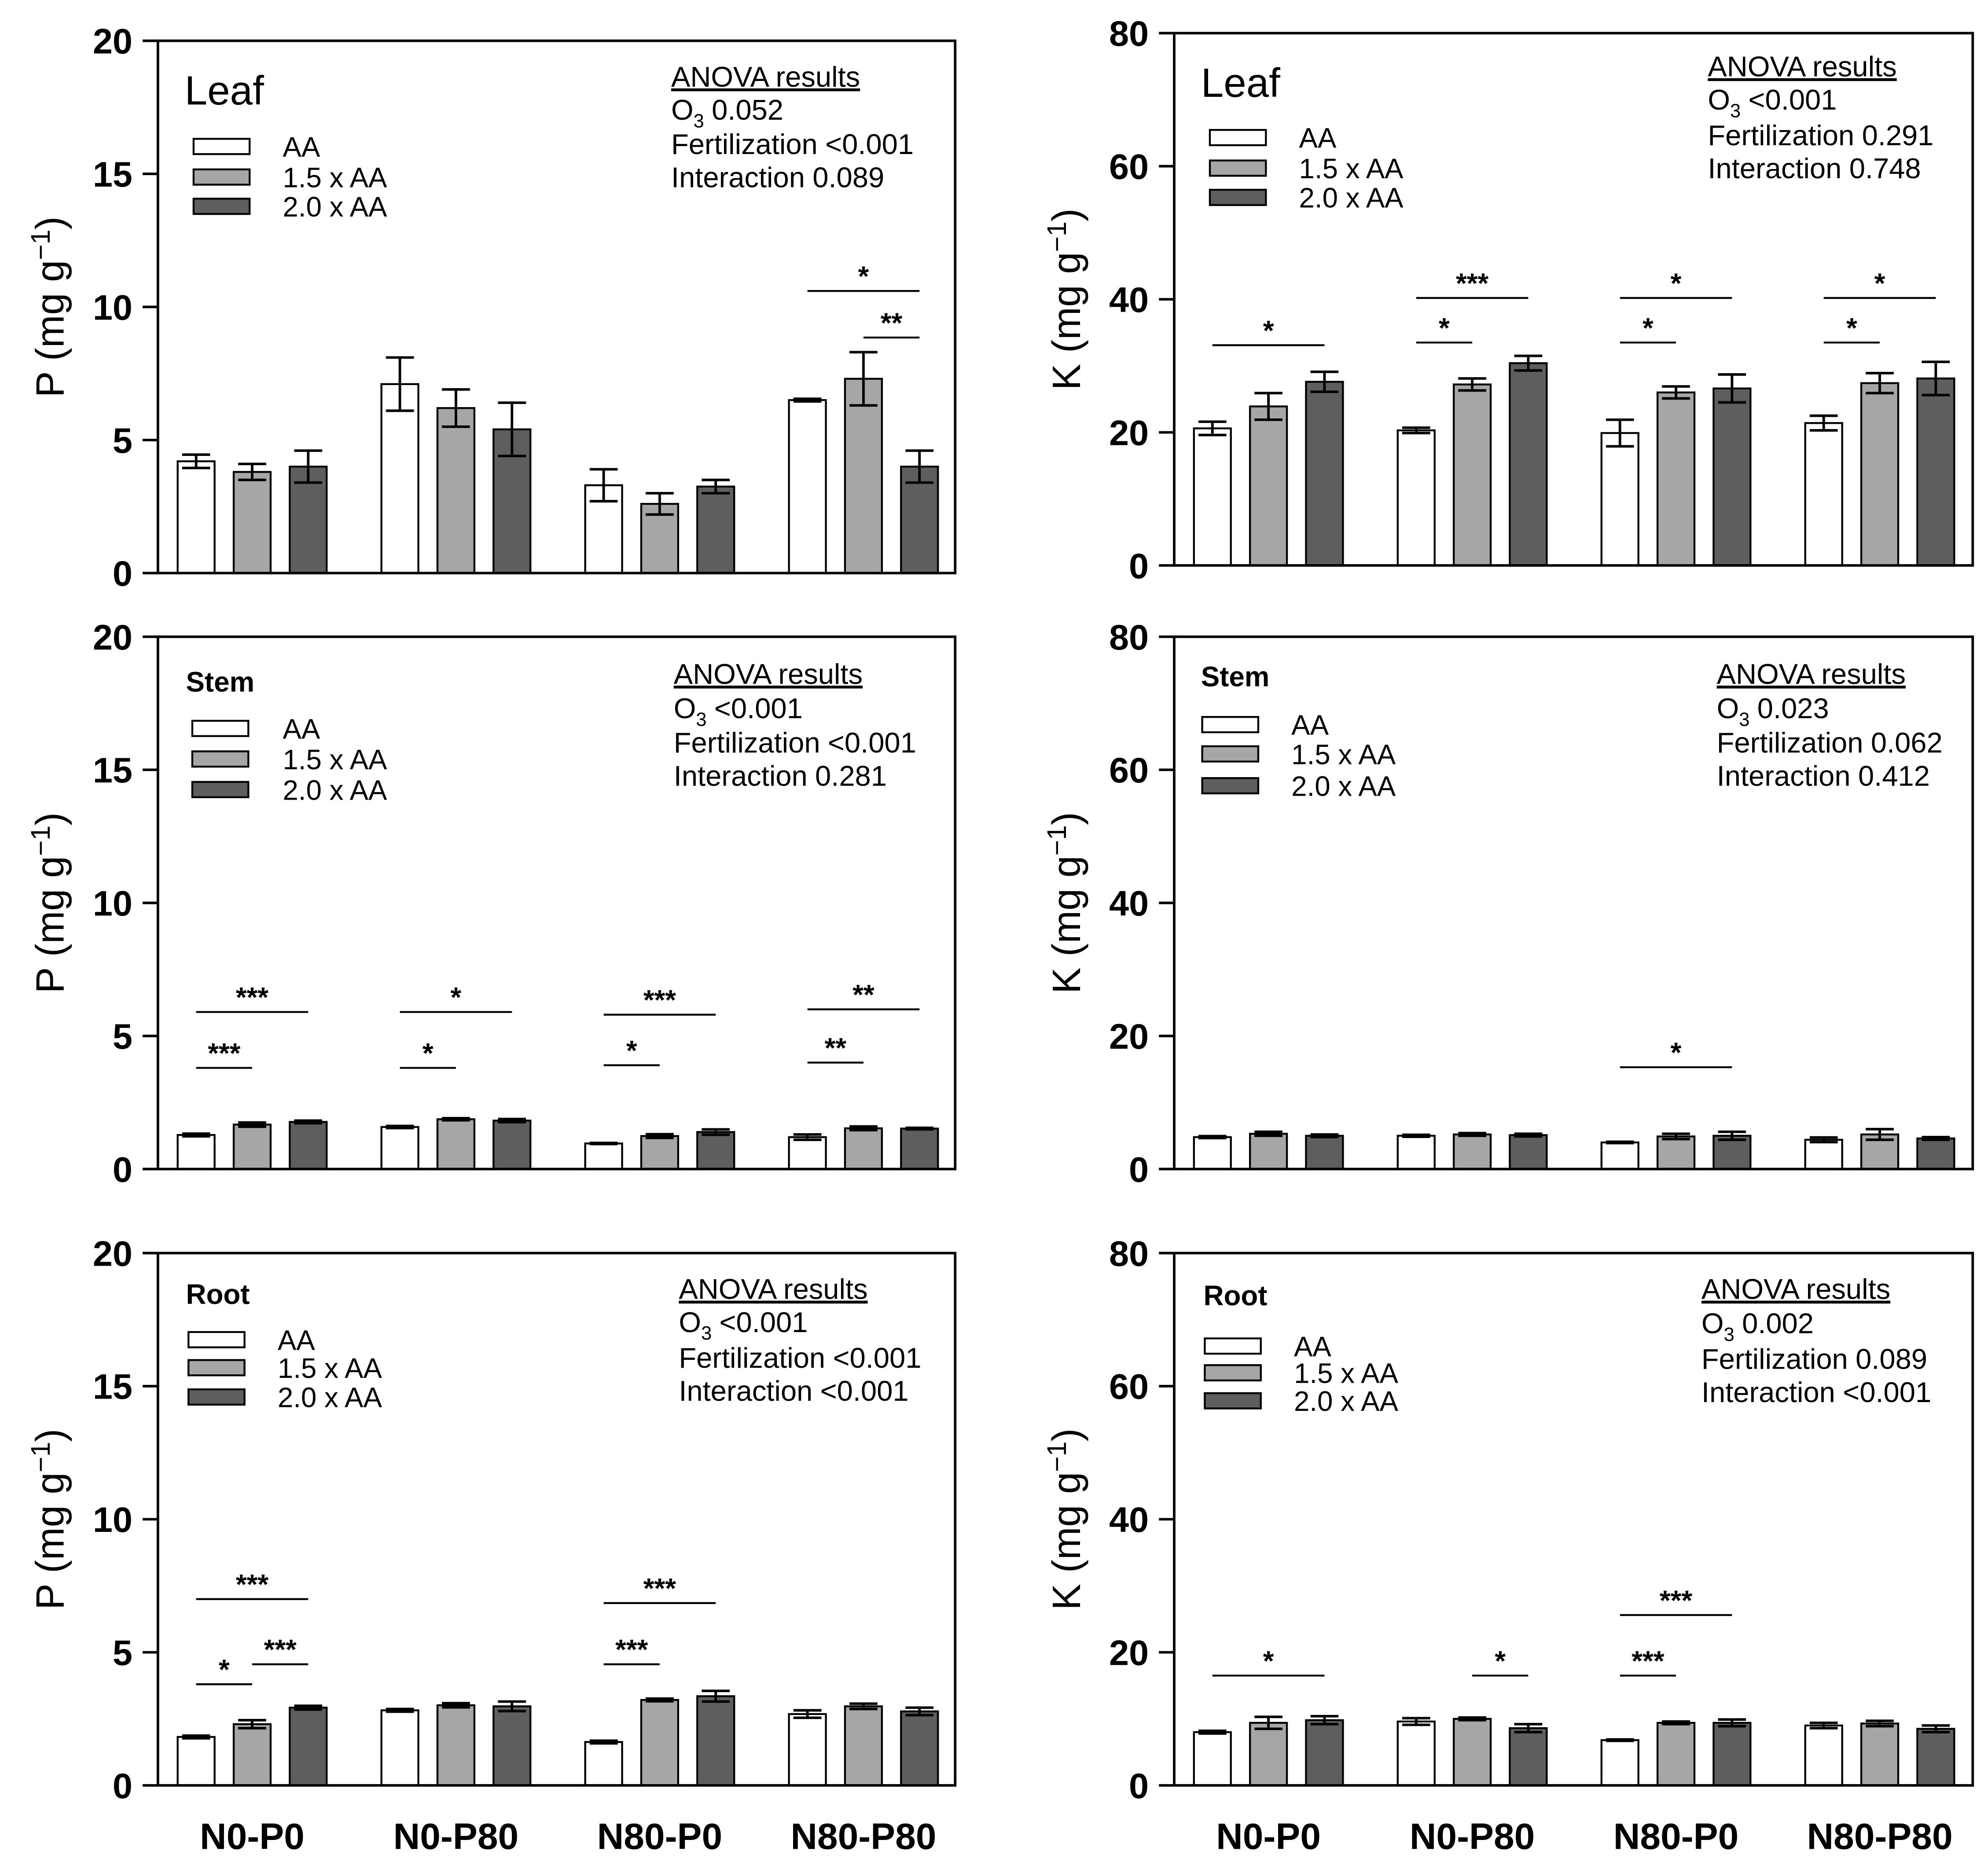 The height and width of the screenshot is (1858, 1988). Describe the element at coordinates (1057, 1457) in the screenshot. I see `y-axis-label-superscript: −1` at that location.